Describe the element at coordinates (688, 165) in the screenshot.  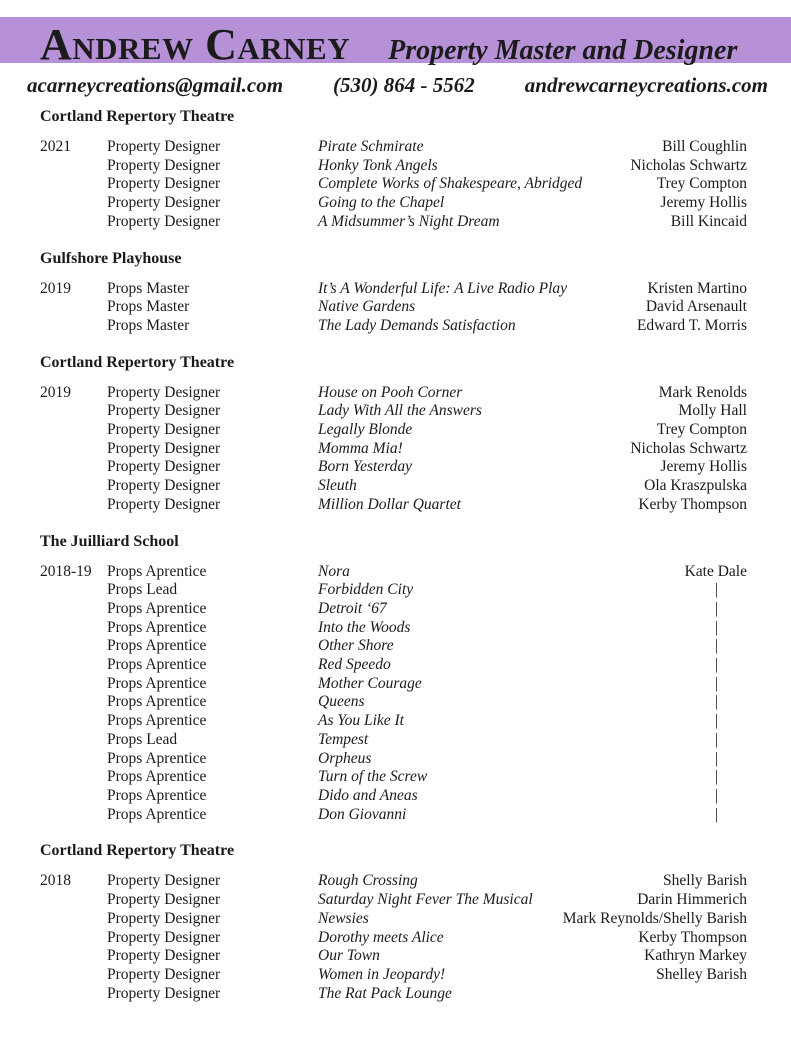
I see `credit-collaborator: Nicholas Schwartz` at that location.